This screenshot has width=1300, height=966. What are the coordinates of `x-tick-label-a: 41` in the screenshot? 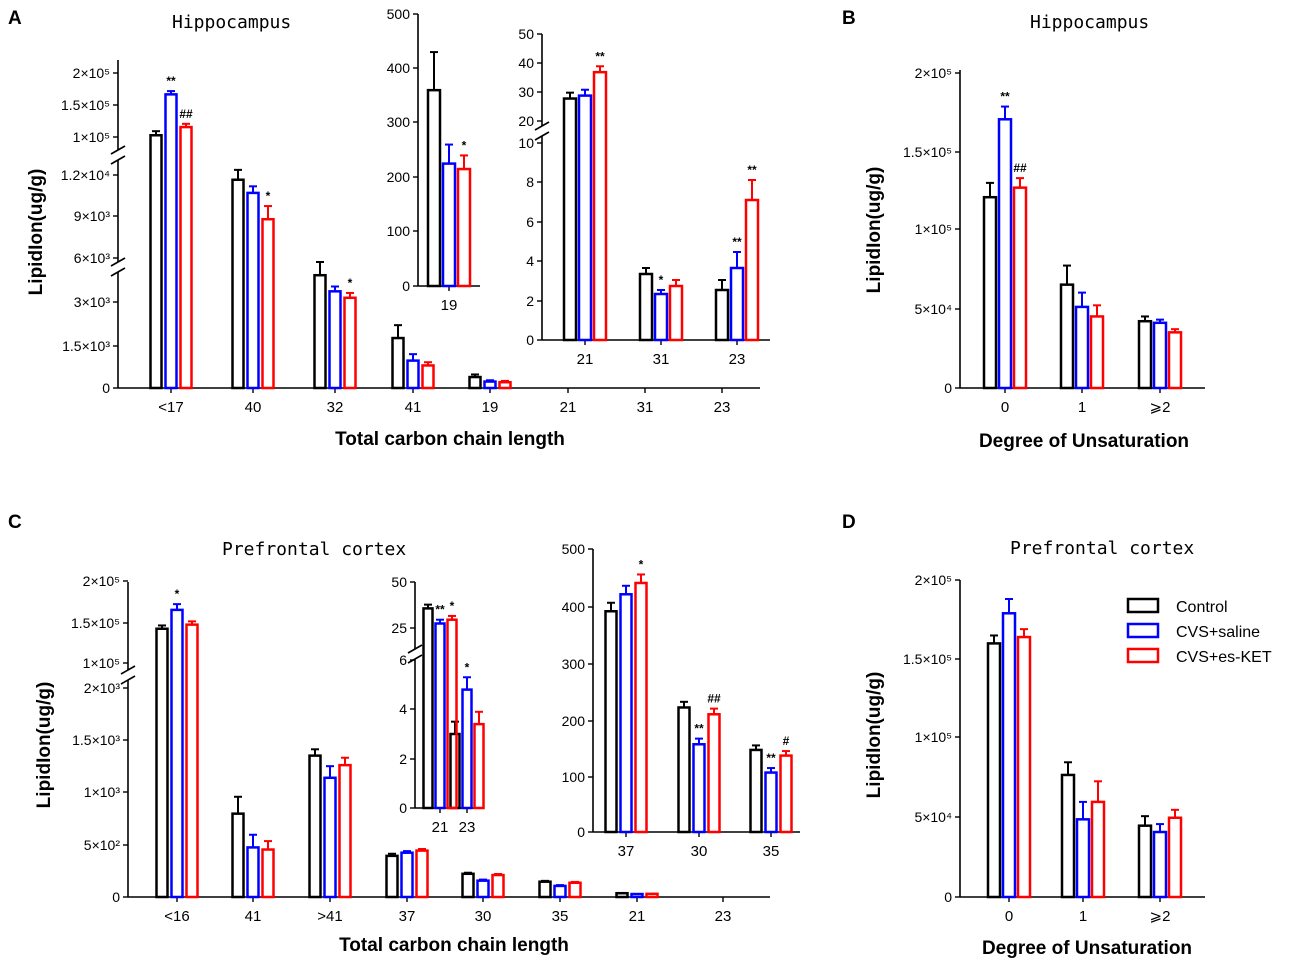 It's located at (413, 407).